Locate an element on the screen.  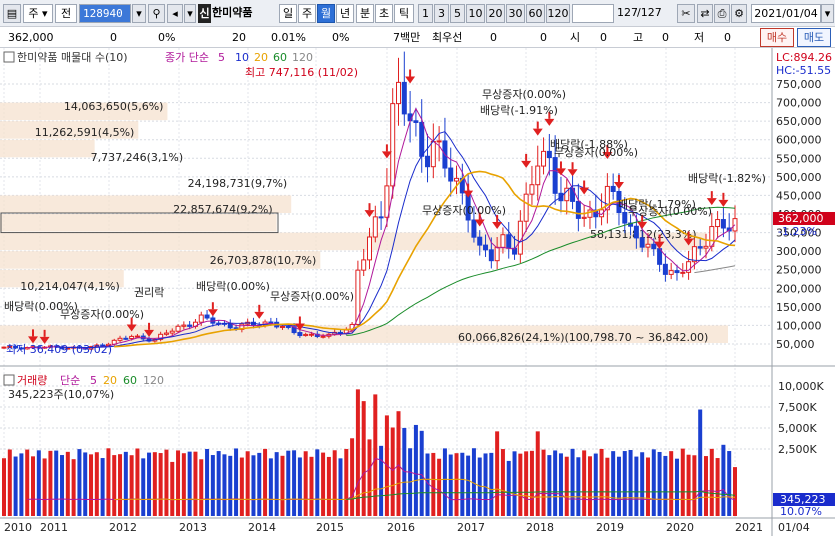
interval-tick: 틱 is located at coordinates (404, 13).